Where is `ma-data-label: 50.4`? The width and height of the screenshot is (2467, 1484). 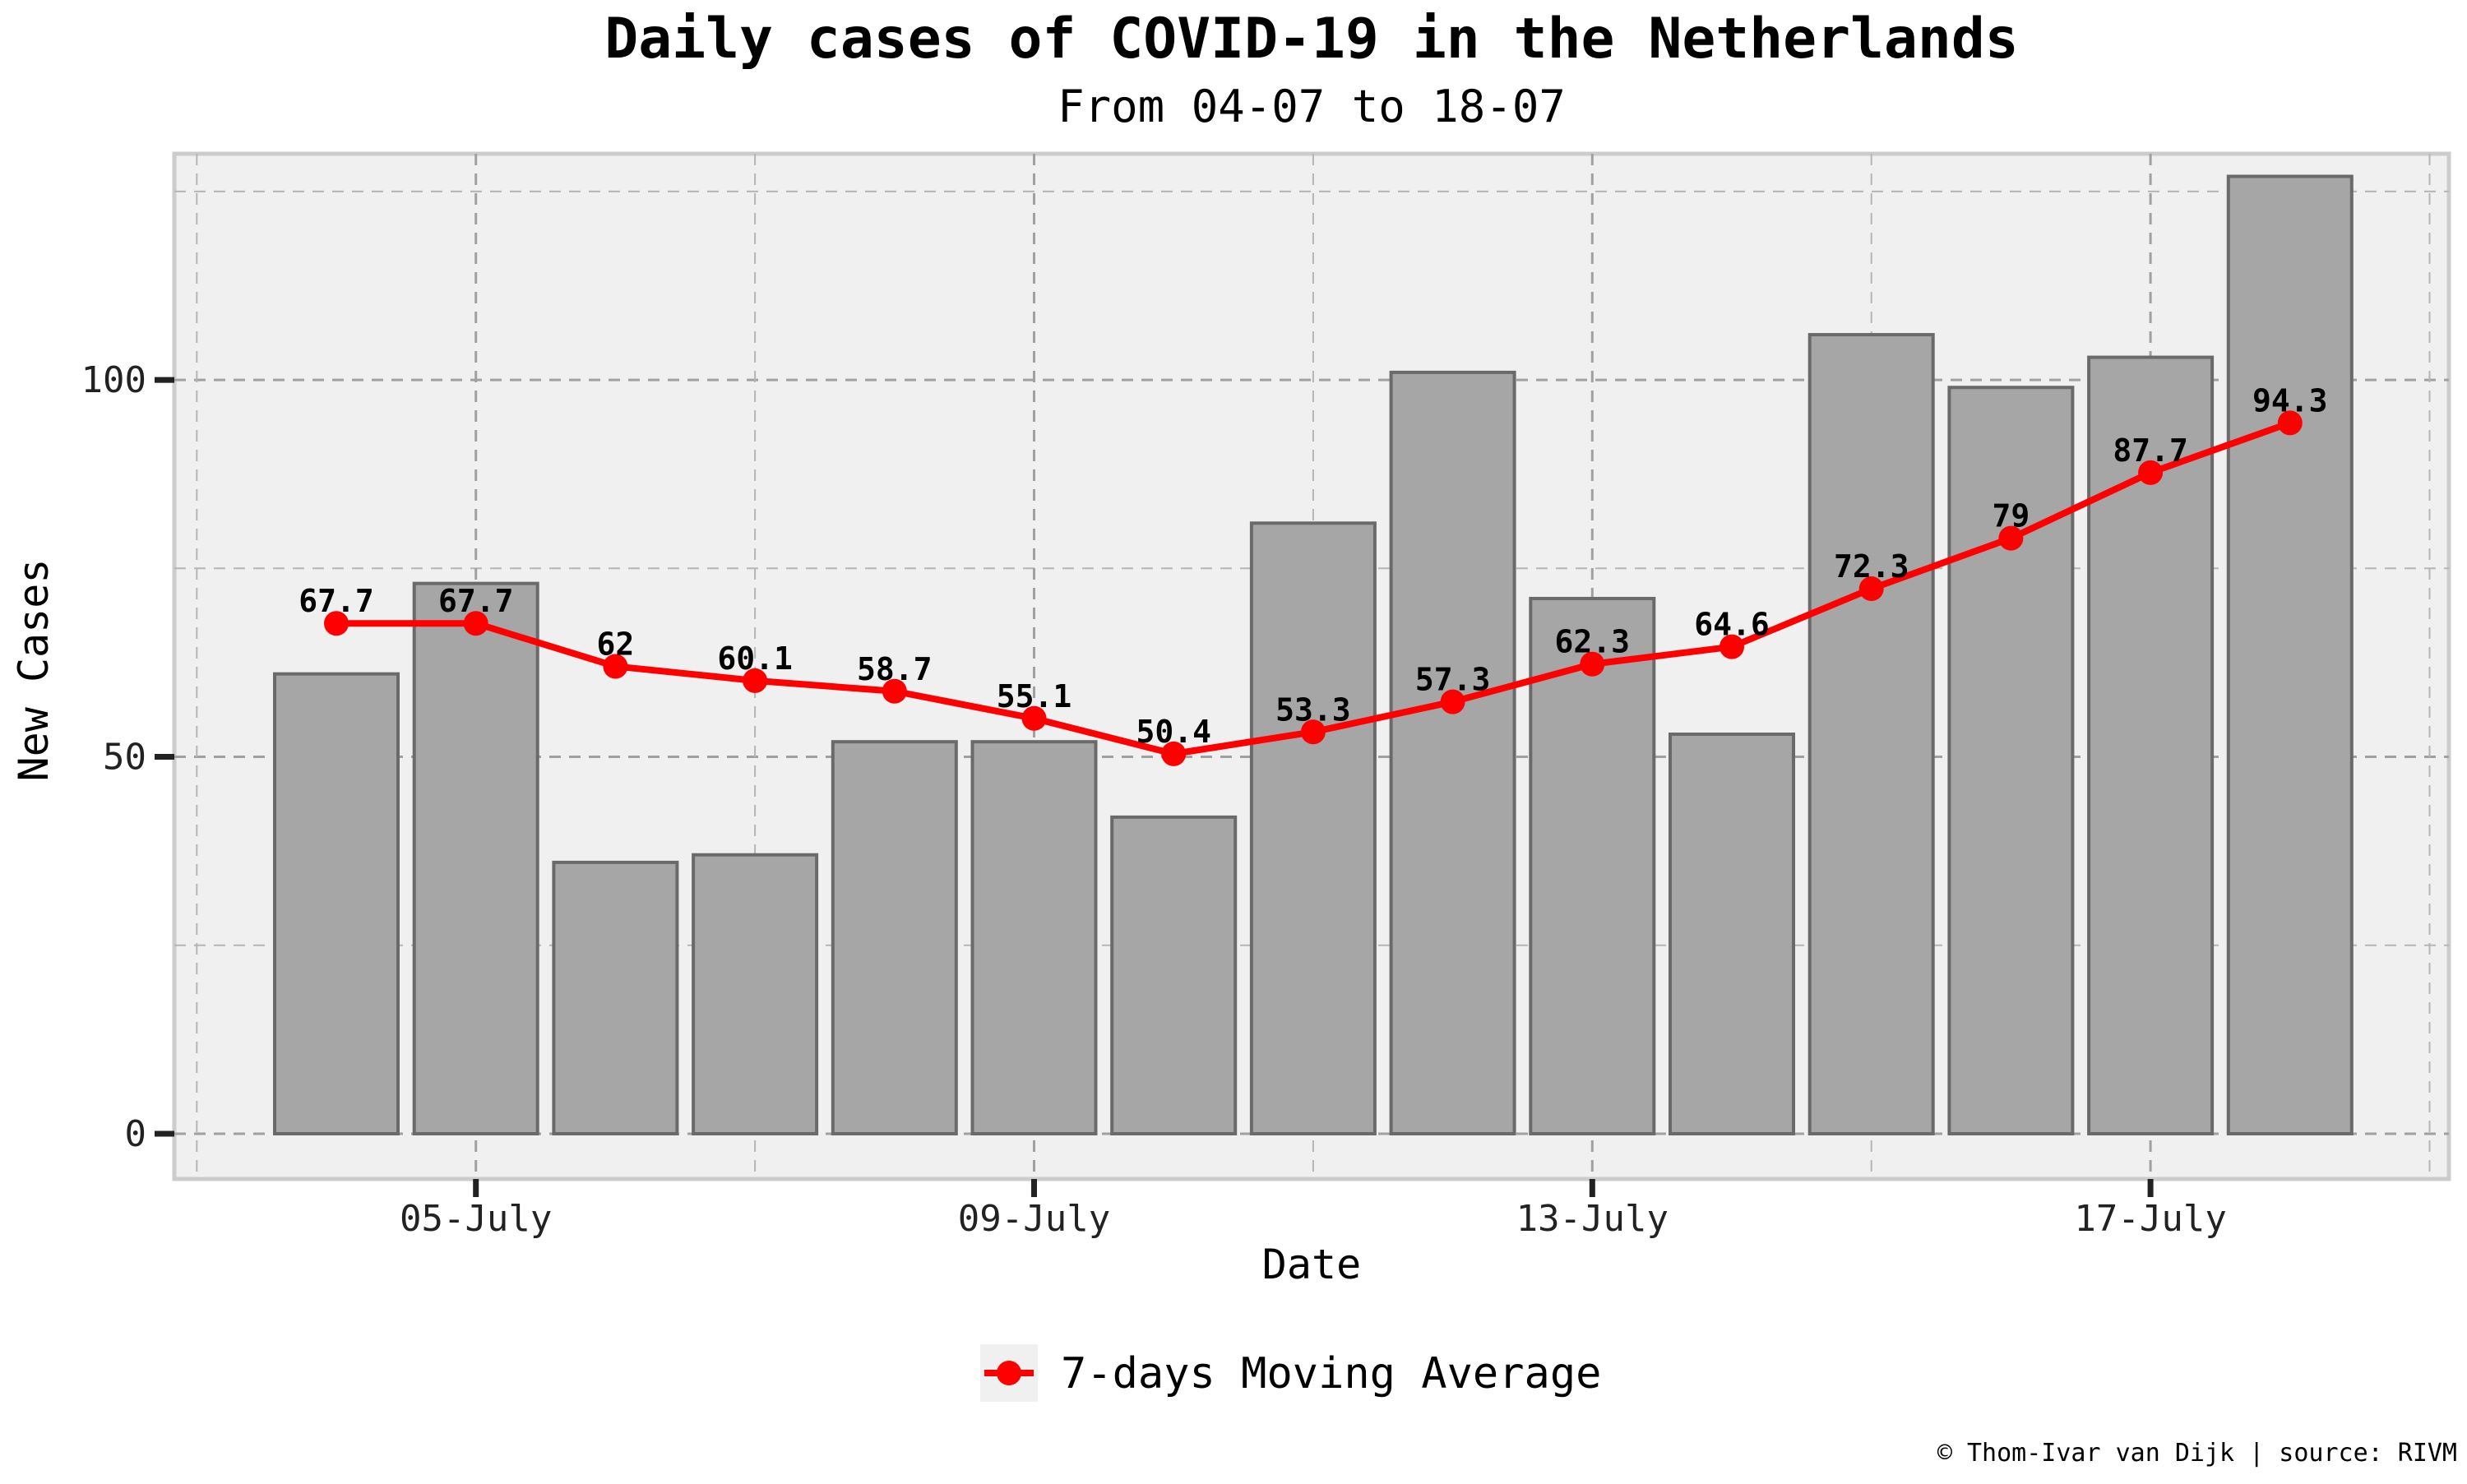 ma-data-label: 50.4 is located at coordinates (1173, 732).